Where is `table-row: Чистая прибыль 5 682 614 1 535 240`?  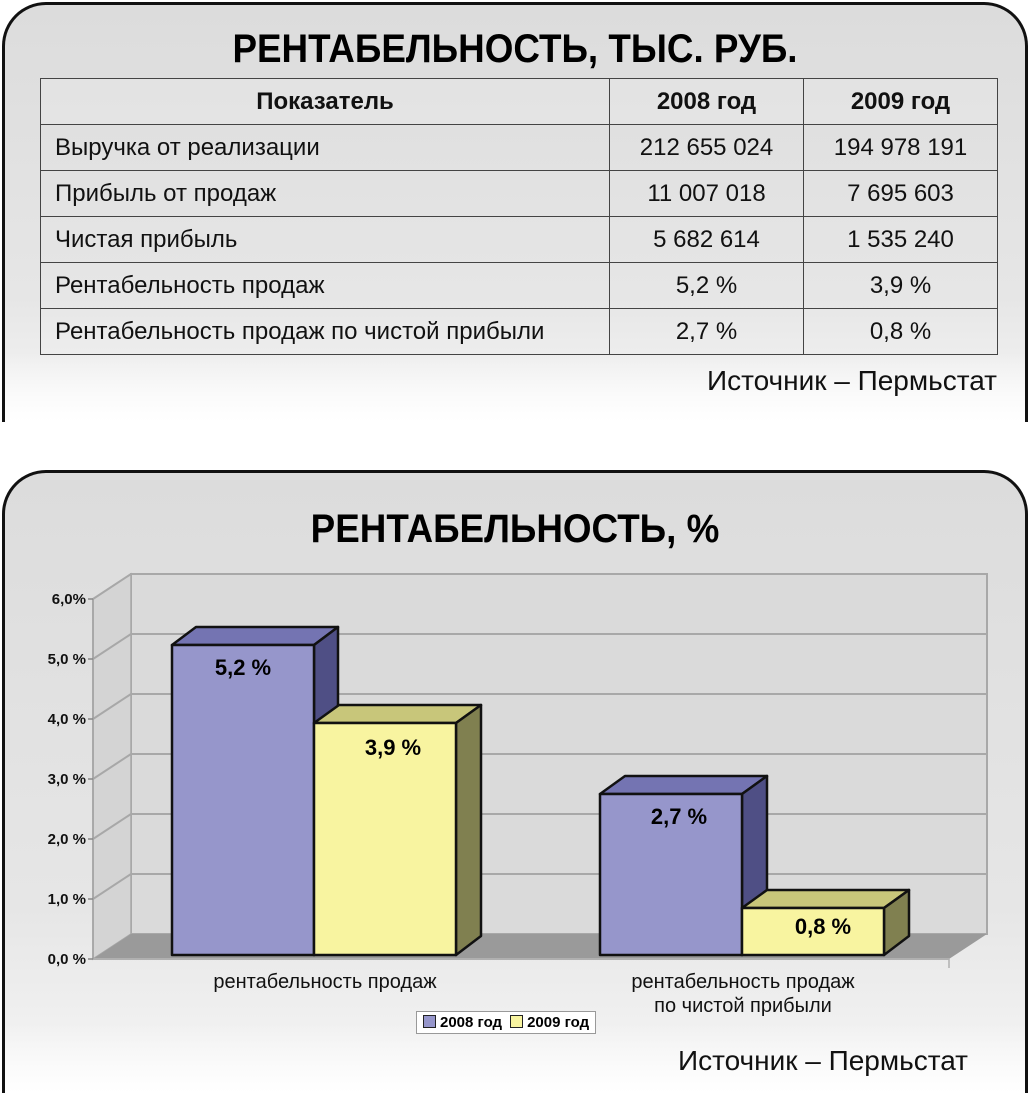 table-row: Чистая прибыль 5 682 614 1 535 240 is located at coordinates (519, 239).